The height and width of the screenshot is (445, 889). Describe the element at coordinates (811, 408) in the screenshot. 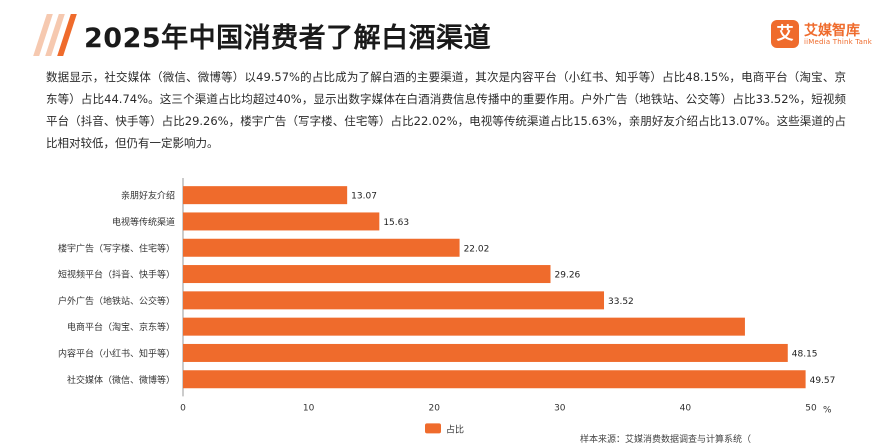

I see `x-tick-label: 50` at that location.